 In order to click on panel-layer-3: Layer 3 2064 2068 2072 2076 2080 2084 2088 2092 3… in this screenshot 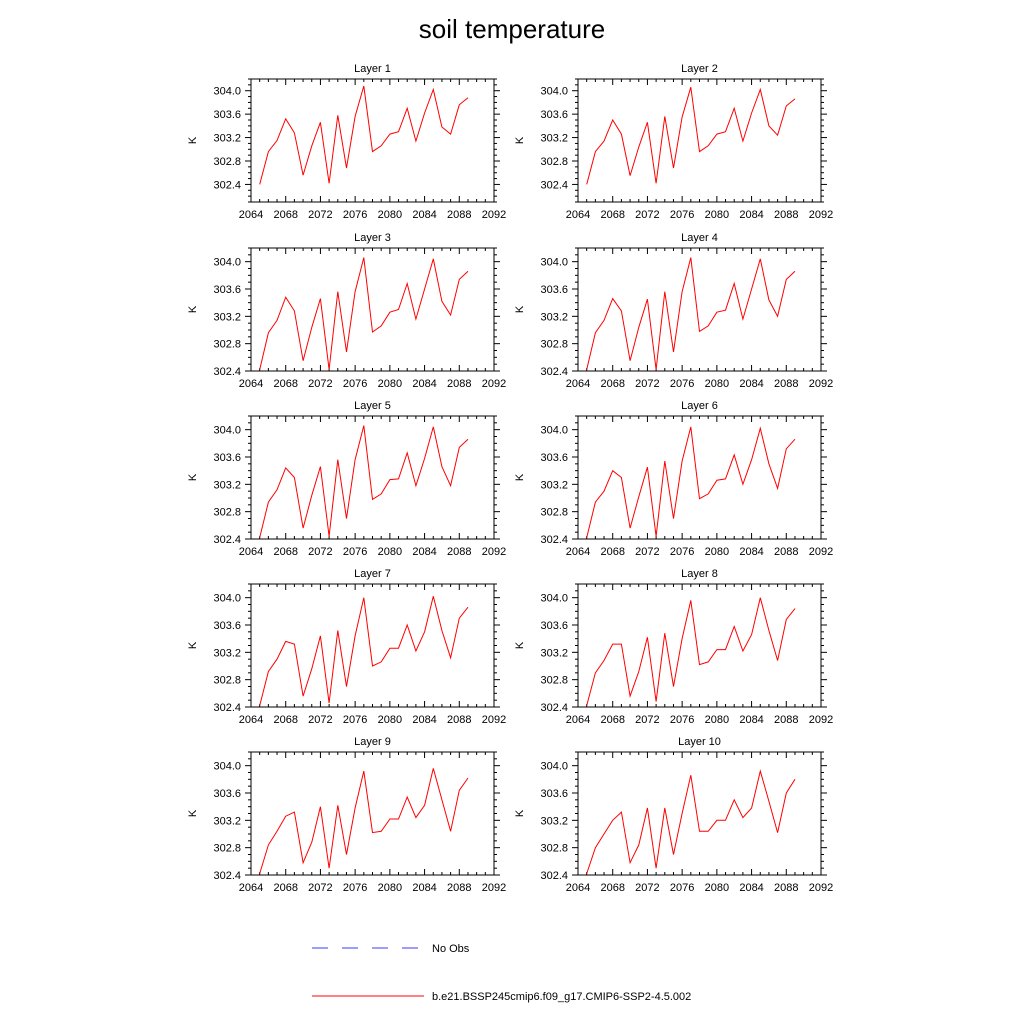, I will do `click(346, 311)`.